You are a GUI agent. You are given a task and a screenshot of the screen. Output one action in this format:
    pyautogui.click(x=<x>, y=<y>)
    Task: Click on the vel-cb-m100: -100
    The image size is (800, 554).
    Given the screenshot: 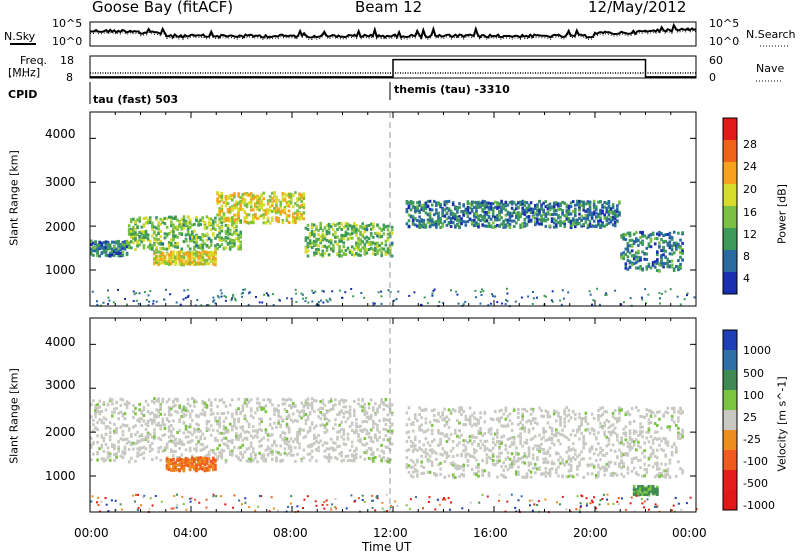 What is the action you would take?
    pyautogui.click(x=755, y=461)
    